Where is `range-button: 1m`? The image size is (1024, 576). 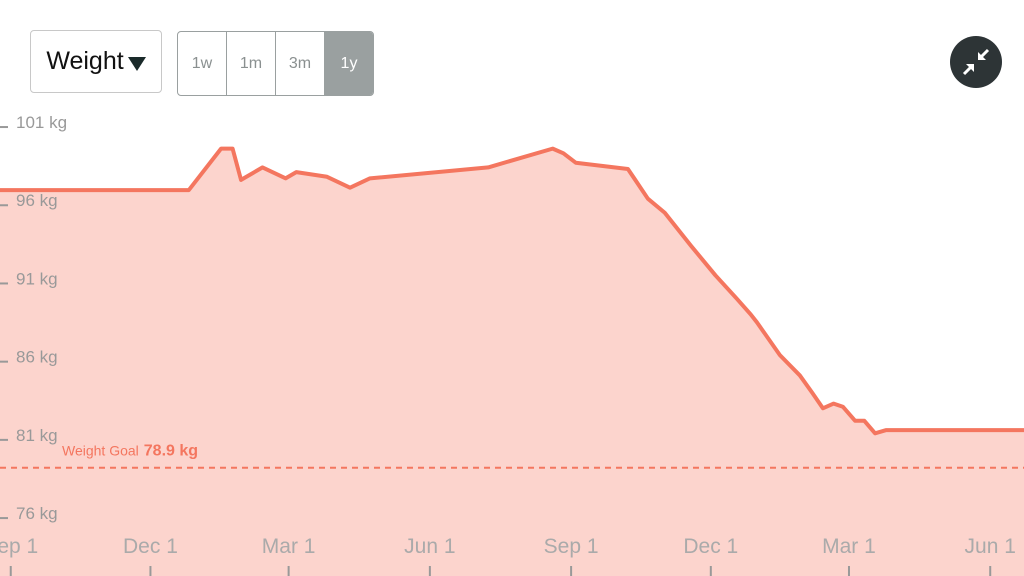 range-button: 1m is located at coordinates (251, 63).